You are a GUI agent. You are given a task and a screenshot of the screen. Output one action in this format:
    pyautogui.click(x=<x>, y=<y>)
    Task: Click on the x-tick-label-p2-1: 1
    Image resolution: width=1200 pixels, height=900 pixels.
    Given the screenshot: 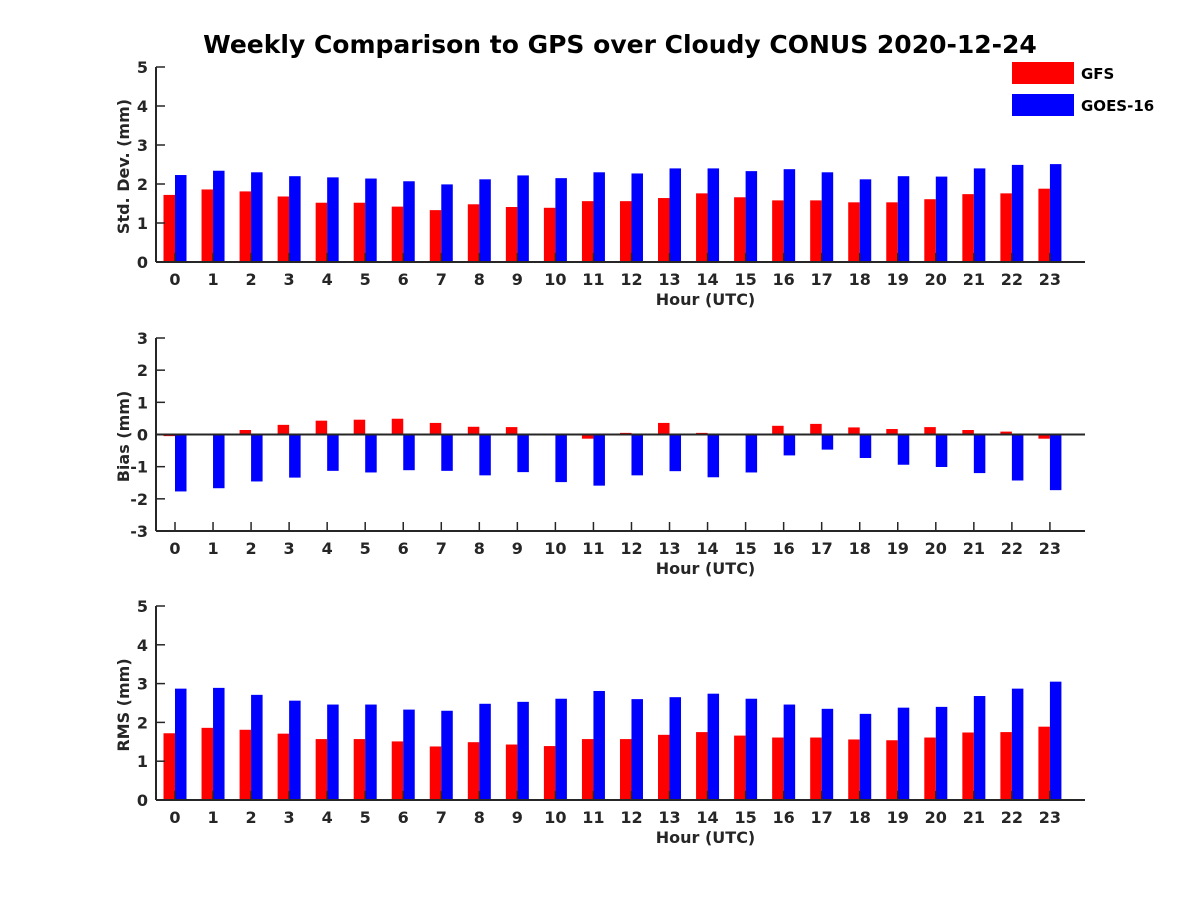 What is the action you would take?
    pyautogui.click(x=212, y=548)
    